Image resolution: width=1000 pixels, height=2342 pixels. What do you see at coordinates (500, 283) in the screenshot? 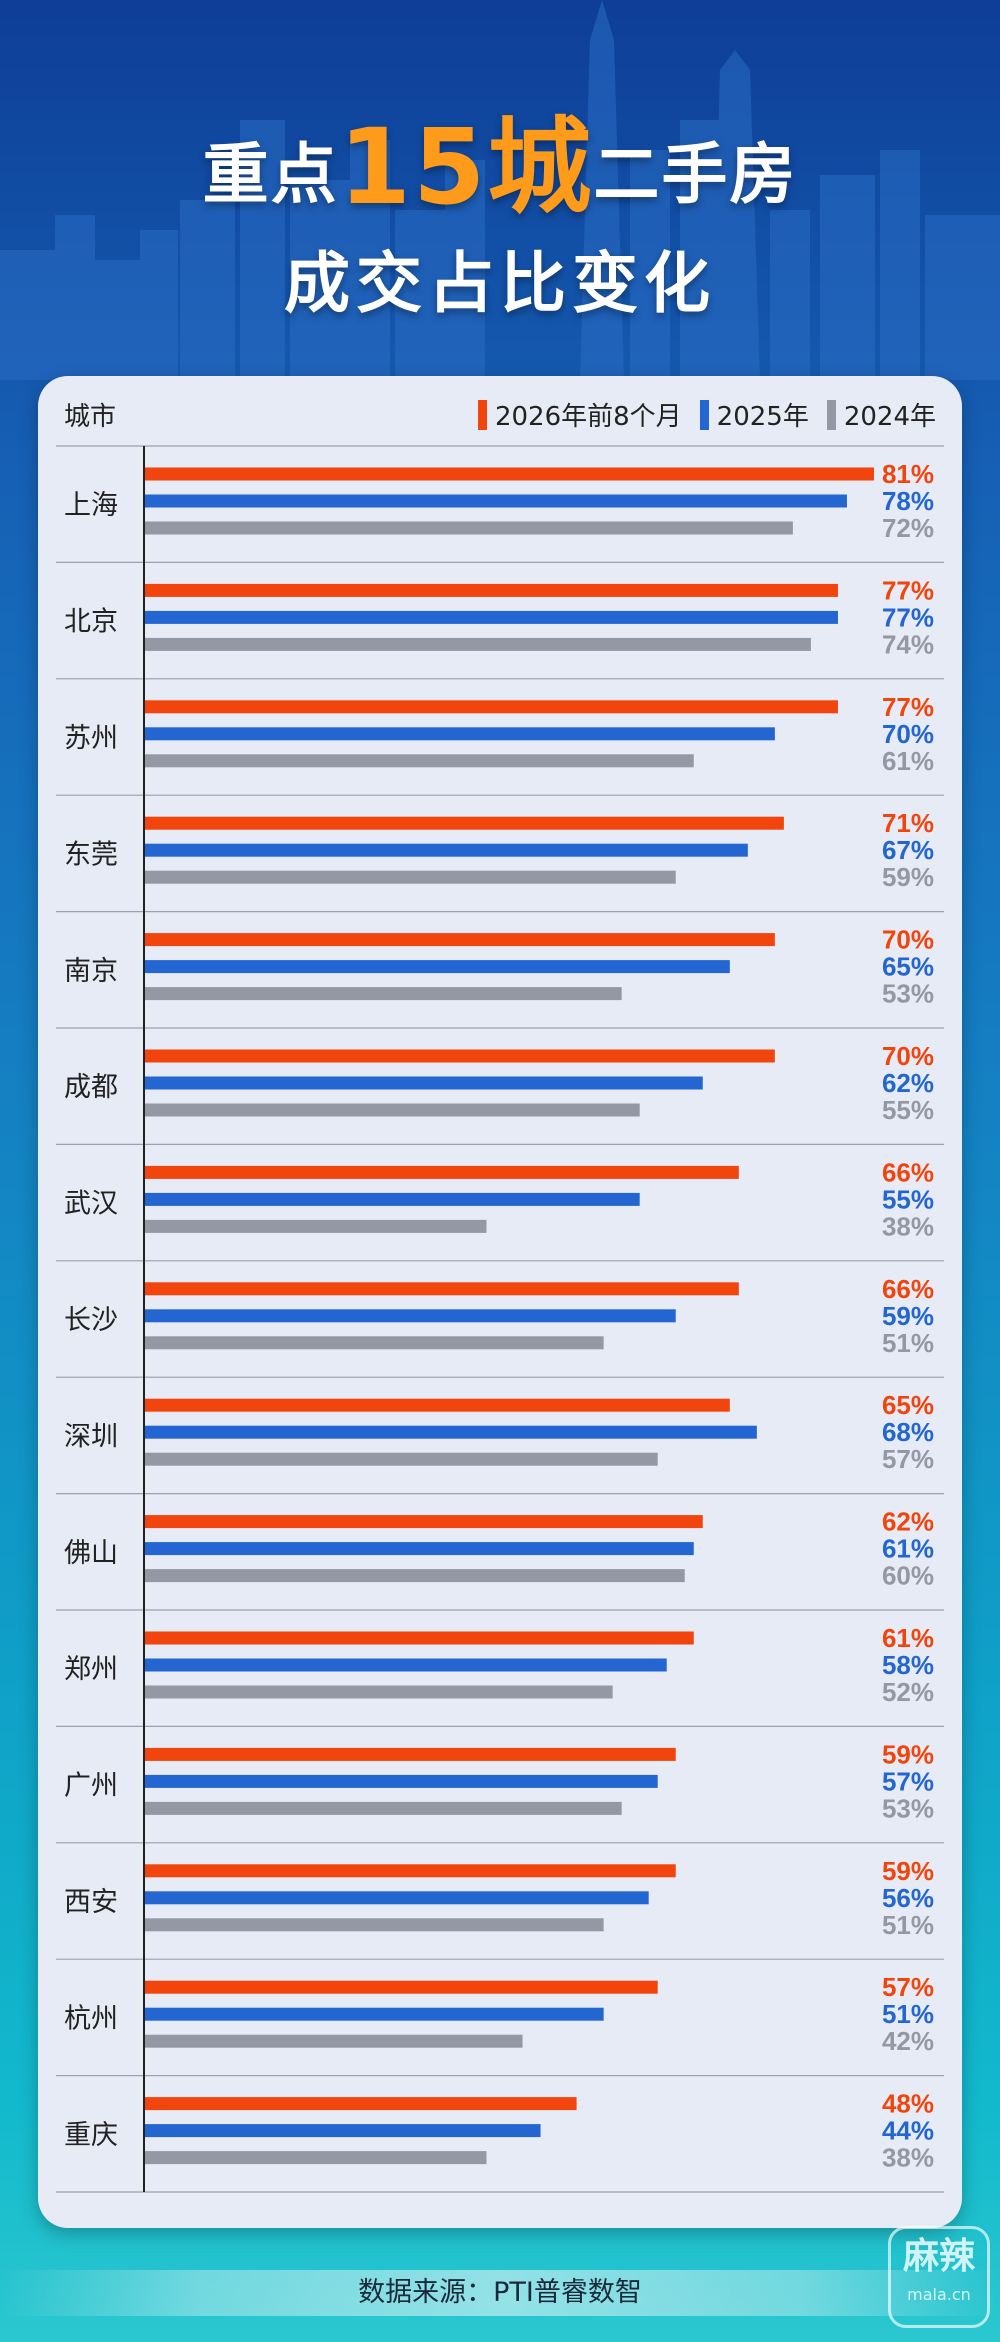
I see `chart-title-line2: 成交占比变化` at bounding box center [500, 283].